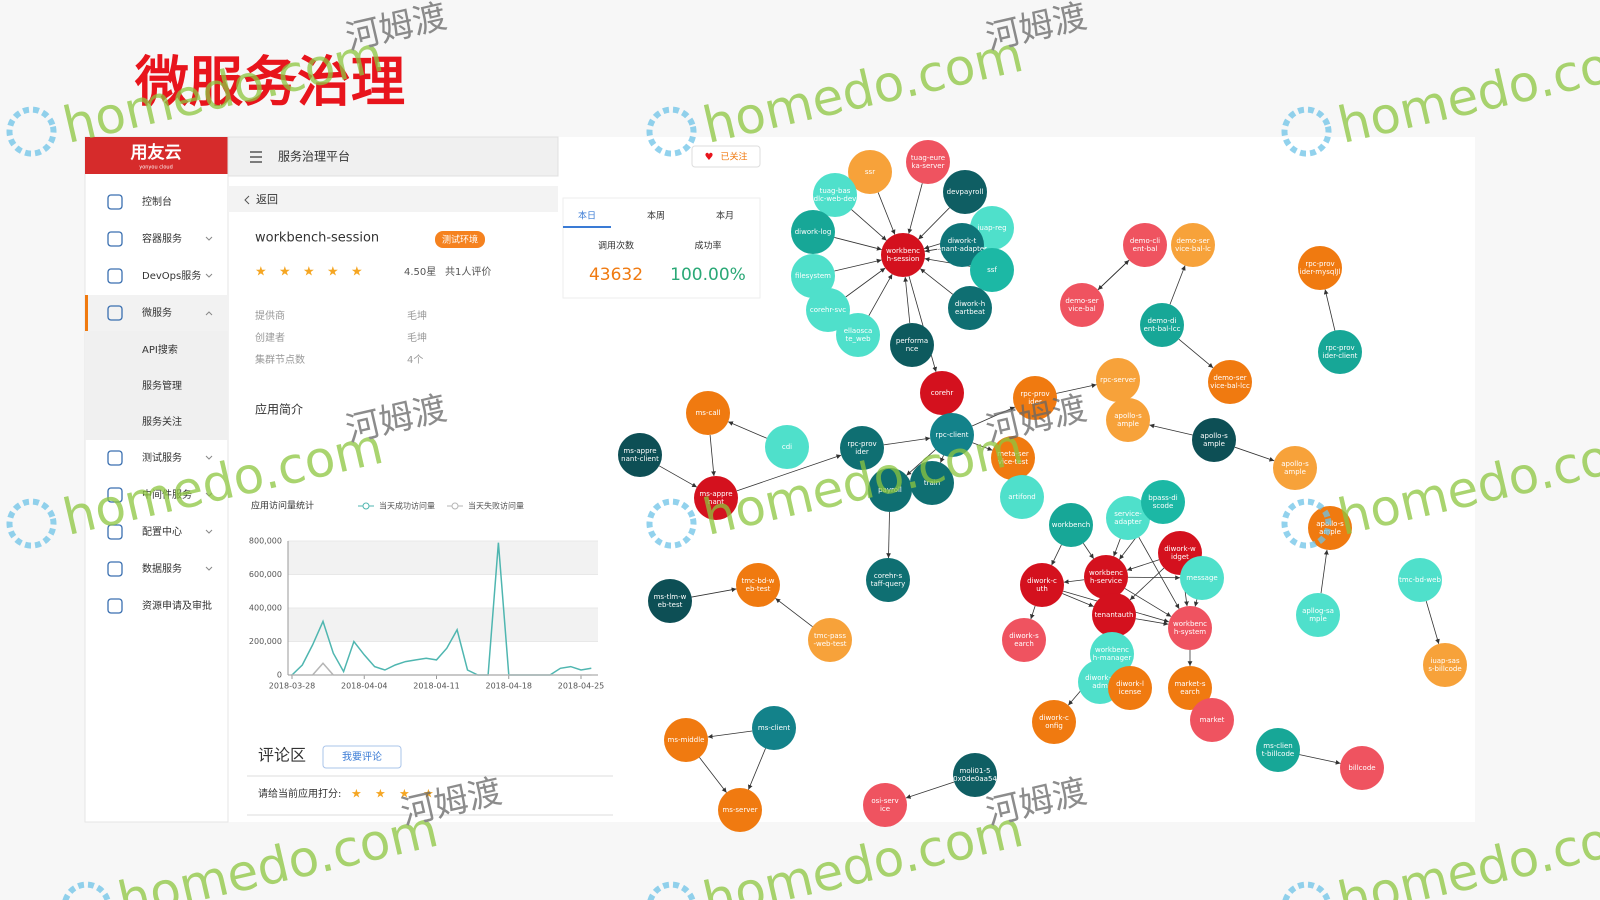  I want to click on field-label: 集群节点数, so click(280, 359).